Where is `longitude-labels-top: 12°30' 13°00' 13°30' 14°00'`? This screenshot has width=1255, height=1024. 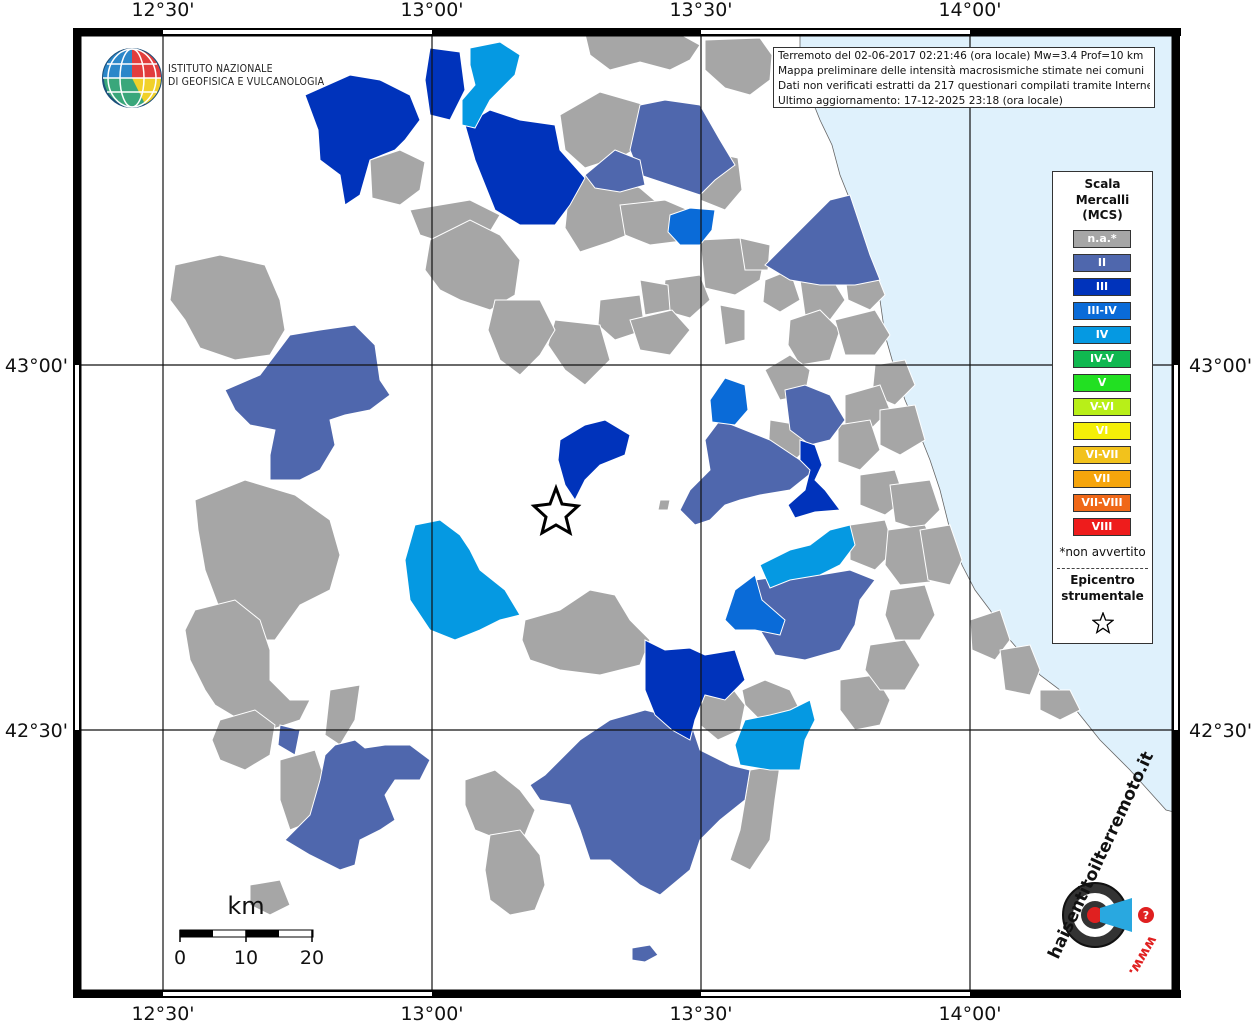
longitude-labels-top: 12°30' 13°00' 13°30' 14°00' is located at coordinates (566, 10).